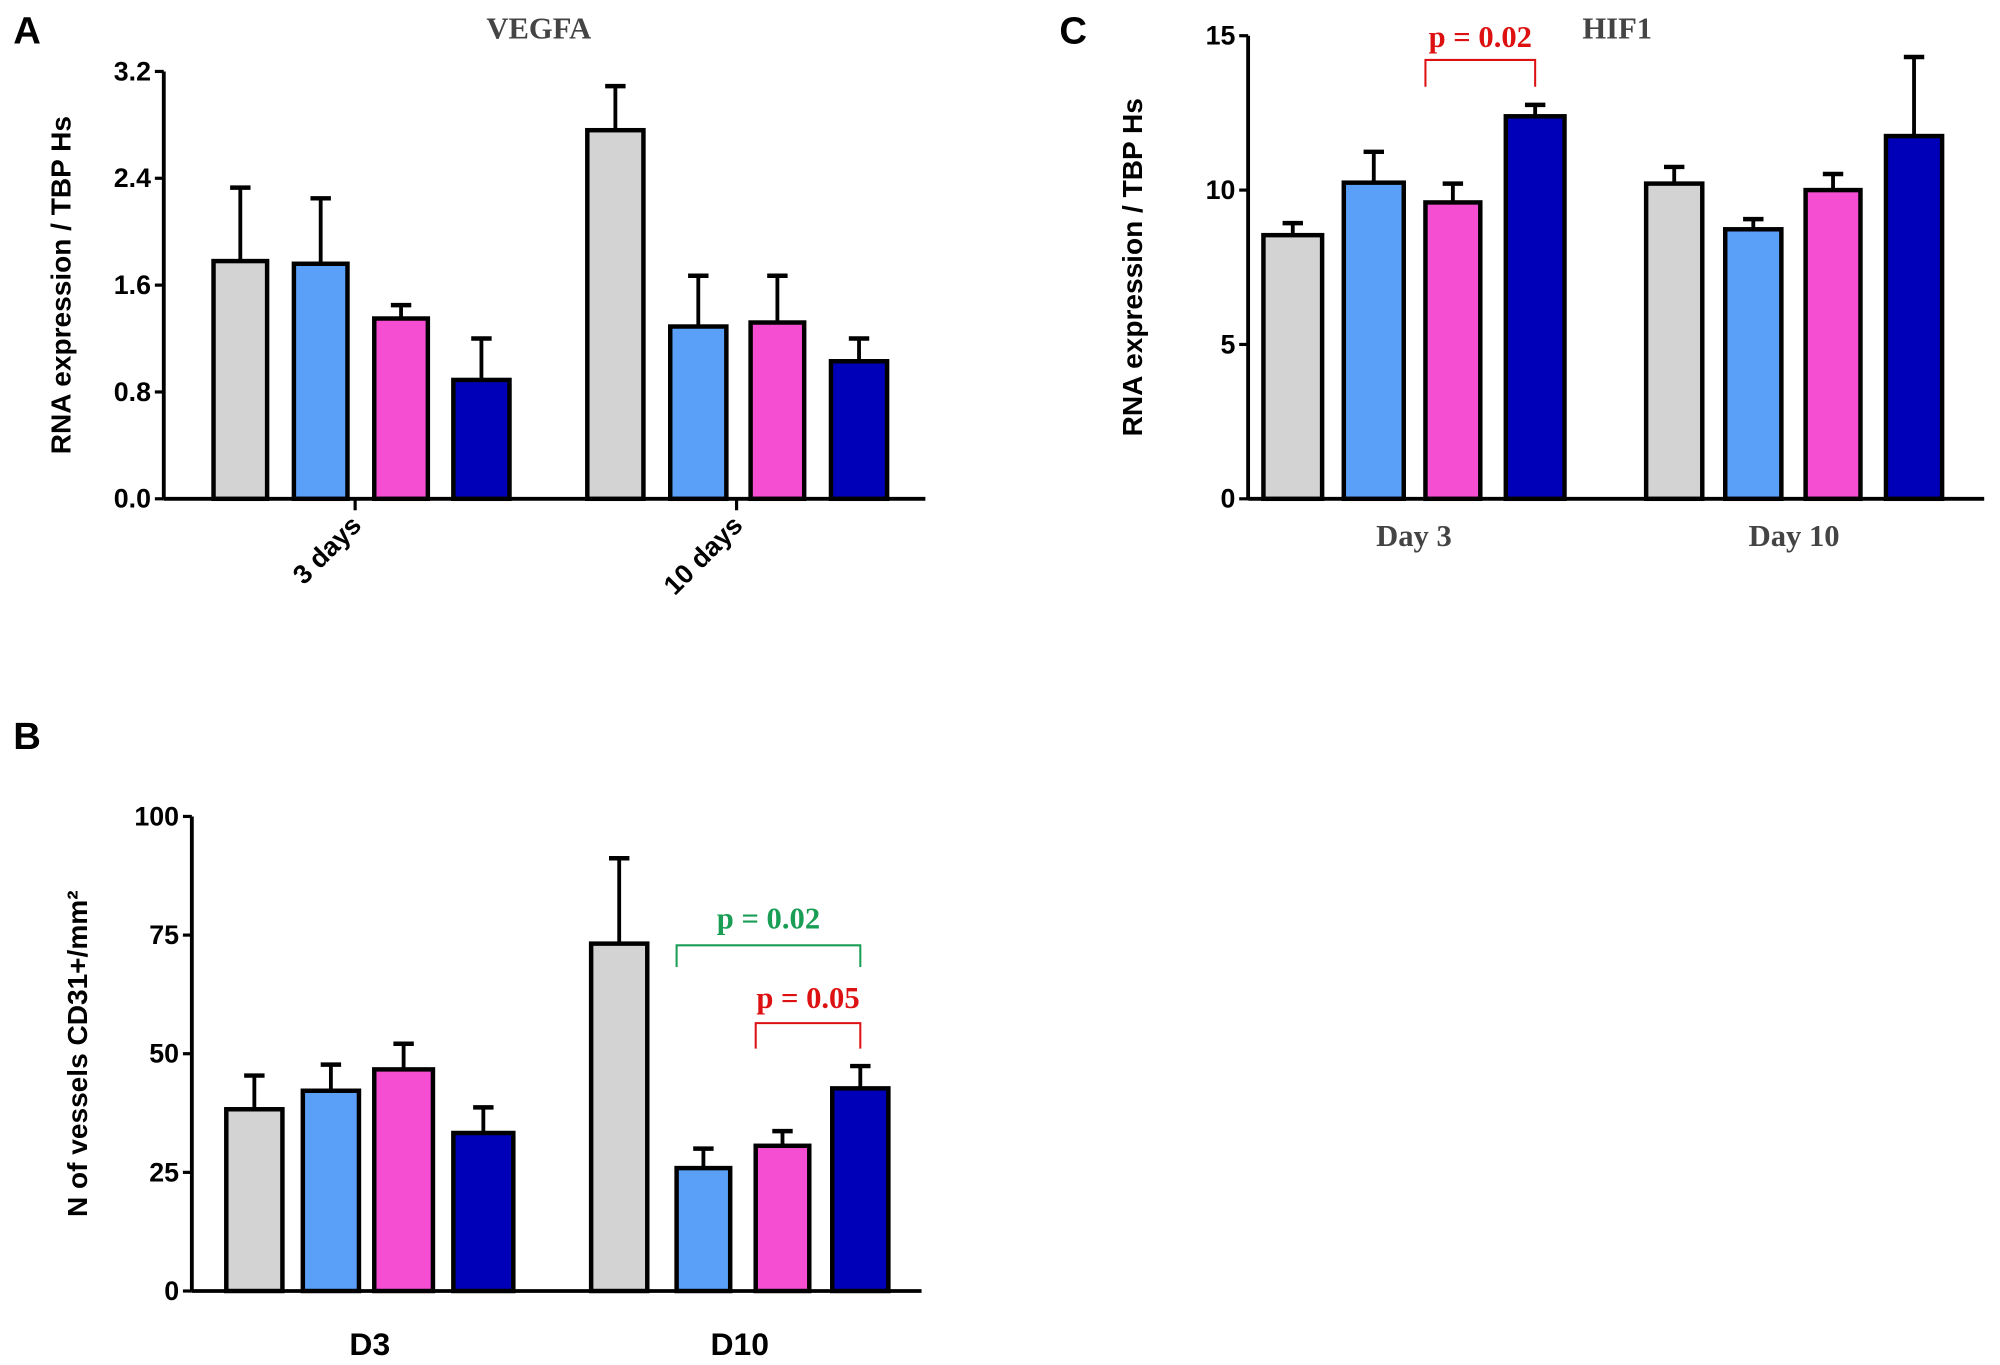 This screenshot has height=1365, width=2000. I want to click on y-axis-label: N of vessels CD31+/mm², so click(77, 1053).